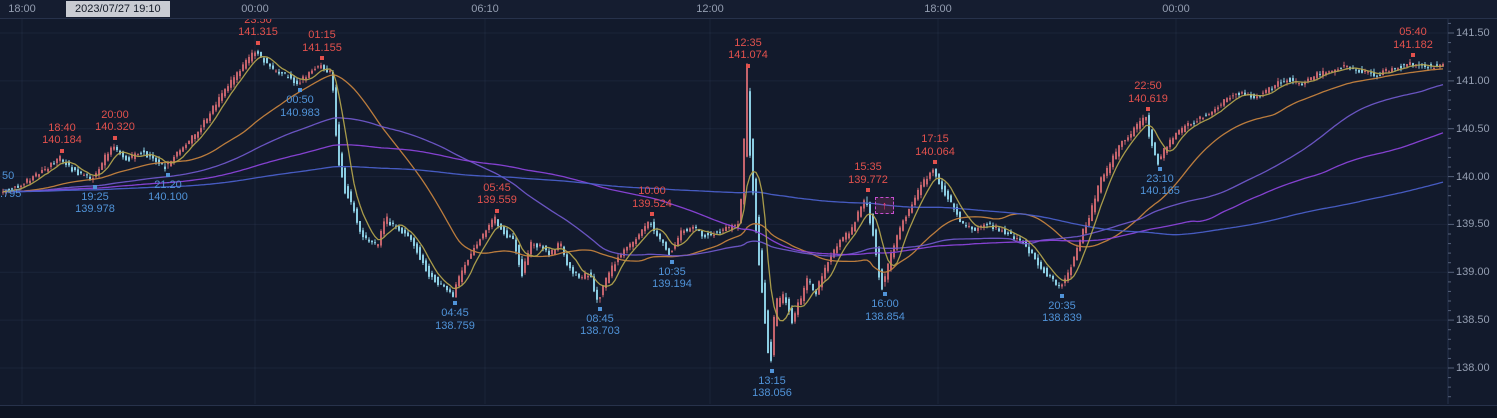 This screenshot has height=418, width=1497. What do you see at coordinates (485, 9) in the screenshot?
I see `time-axis-tick: 06:10` at bounding box center [485, 9].